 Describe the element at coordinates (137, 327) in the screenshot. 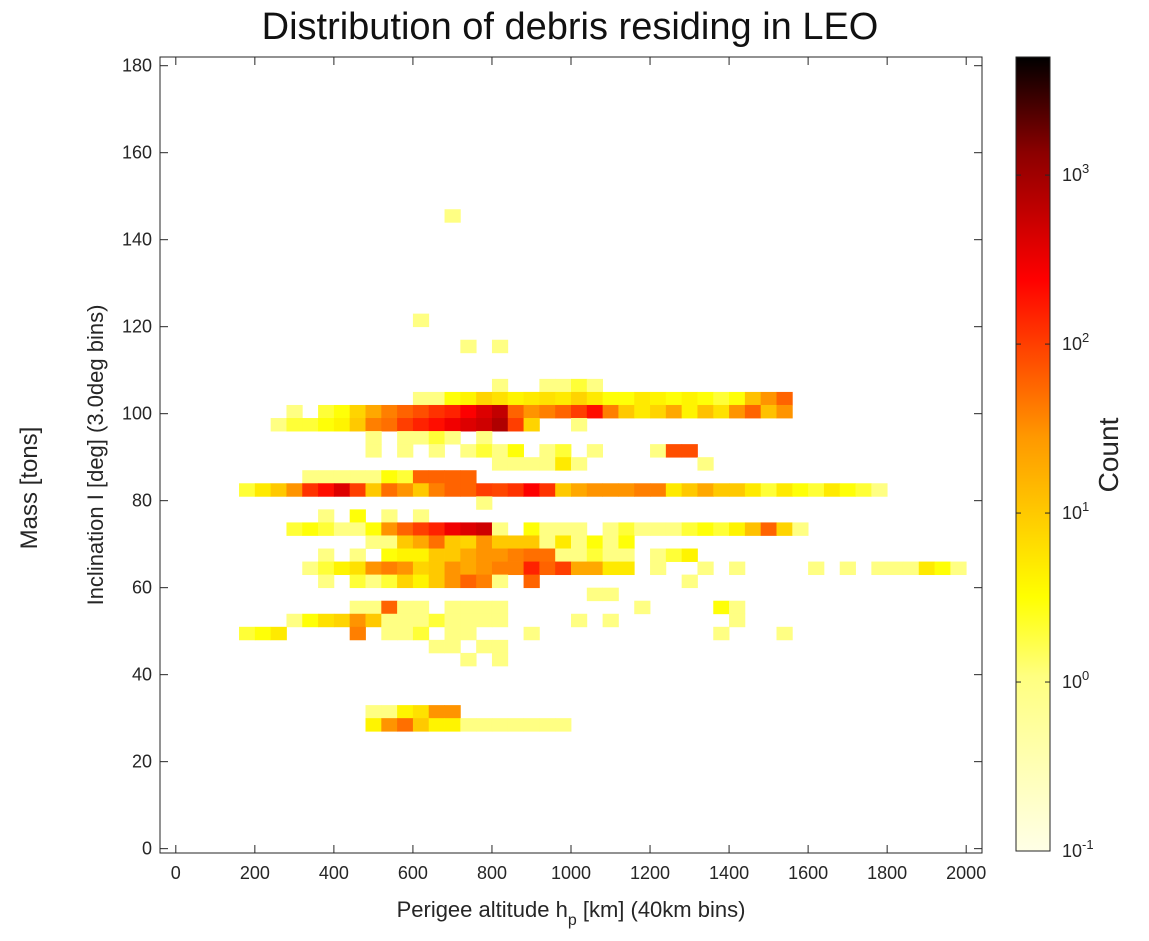

I see `y-tick-label: 120` at that location.